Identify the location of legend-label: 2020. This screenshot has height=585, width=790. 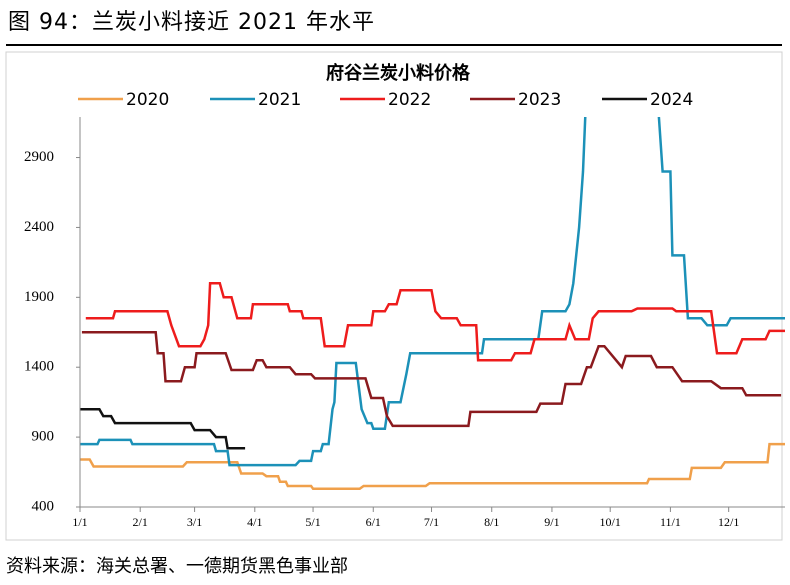
(147, 100).